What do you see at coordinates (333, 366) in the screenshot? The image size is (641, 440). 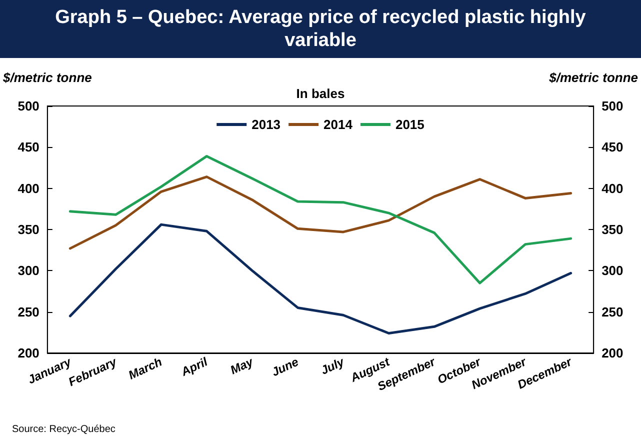 I see `x-tick-label: July` at bounding box center [333, 366].